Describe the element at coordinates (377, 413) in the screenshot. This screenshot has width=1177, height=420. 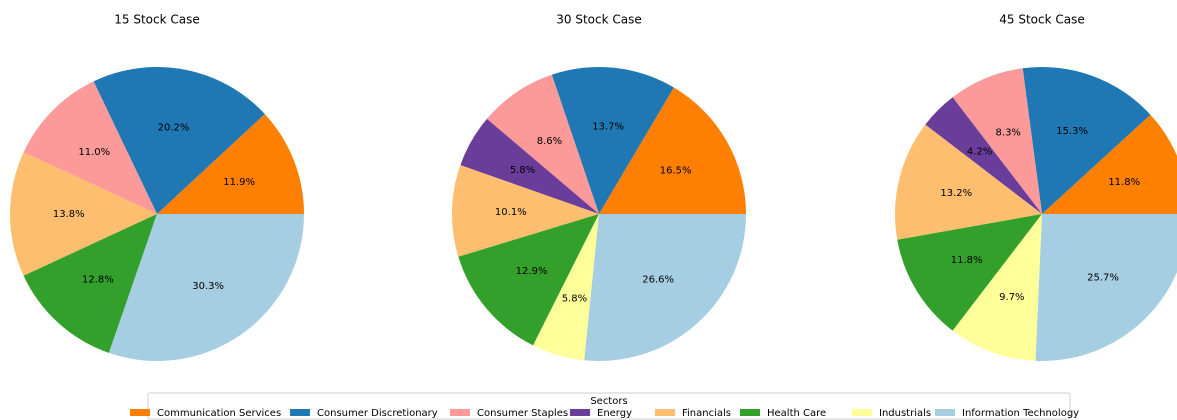
I see `legend-label: Consumer Discretionary` at that location.